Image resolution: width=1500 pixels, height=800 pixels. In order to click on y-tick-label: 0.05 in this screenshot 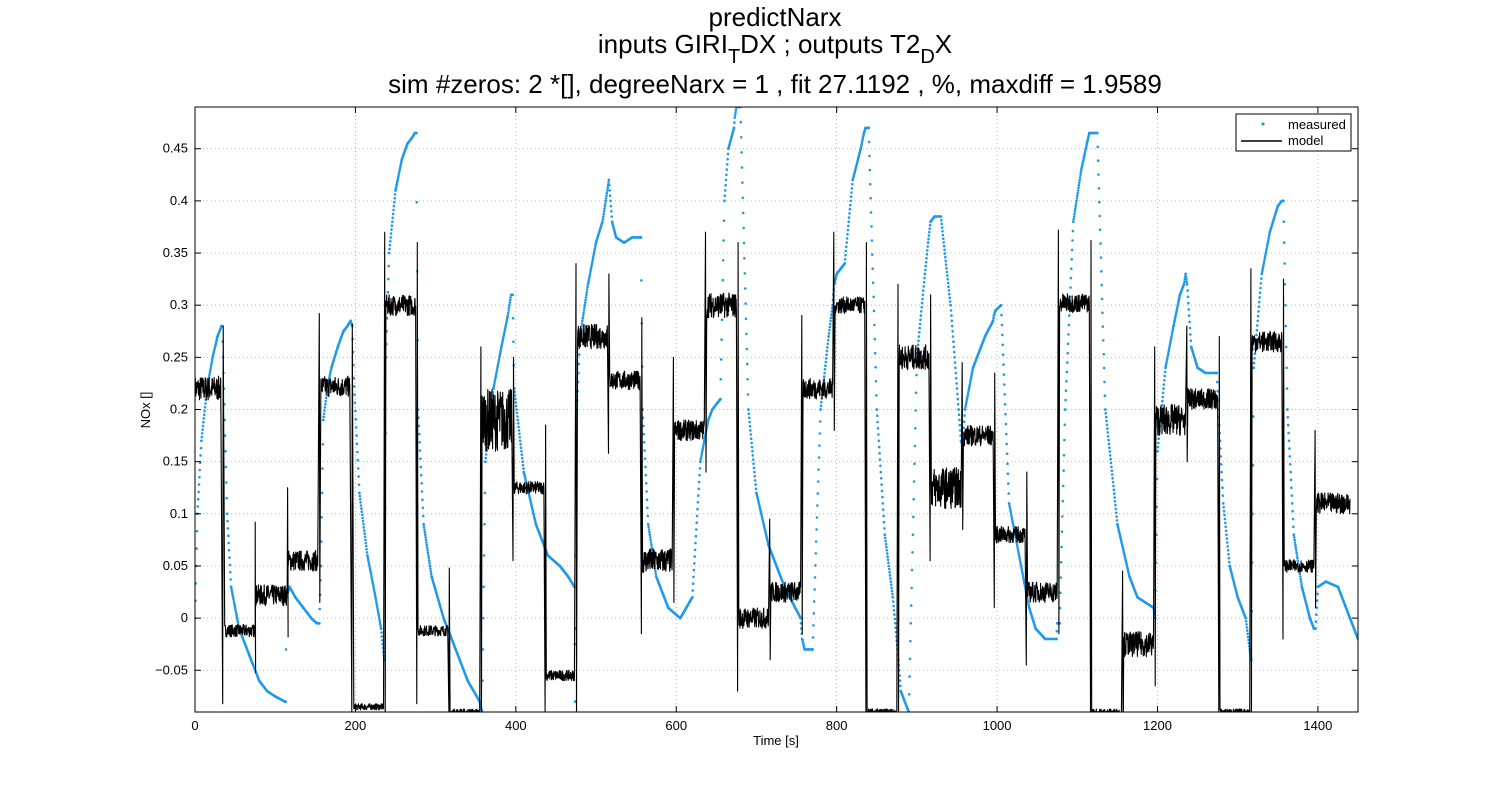, I will do `click(175, 565)`.